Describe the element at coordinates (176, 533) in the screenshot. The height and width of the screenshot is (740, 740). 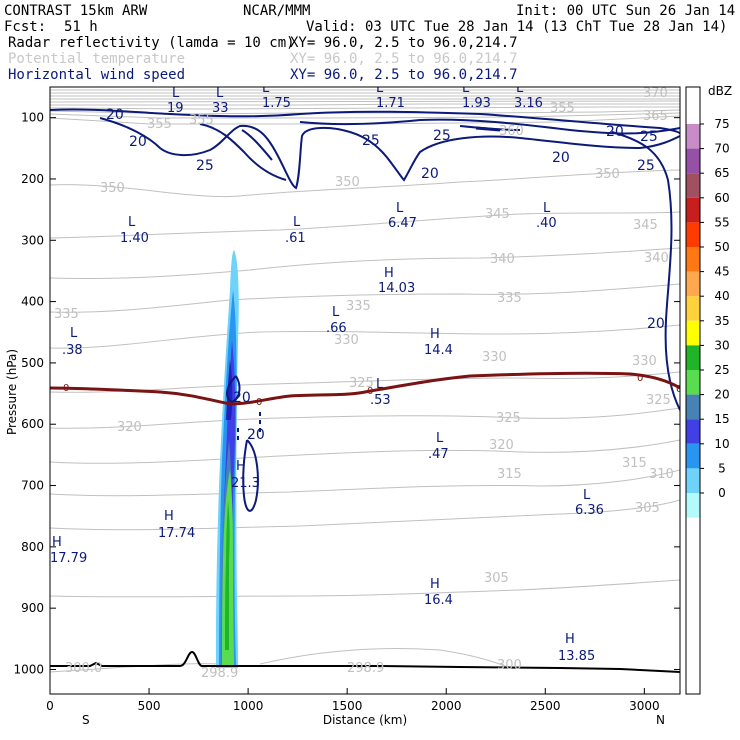
I see `extremum-value: 17.74` at that location.